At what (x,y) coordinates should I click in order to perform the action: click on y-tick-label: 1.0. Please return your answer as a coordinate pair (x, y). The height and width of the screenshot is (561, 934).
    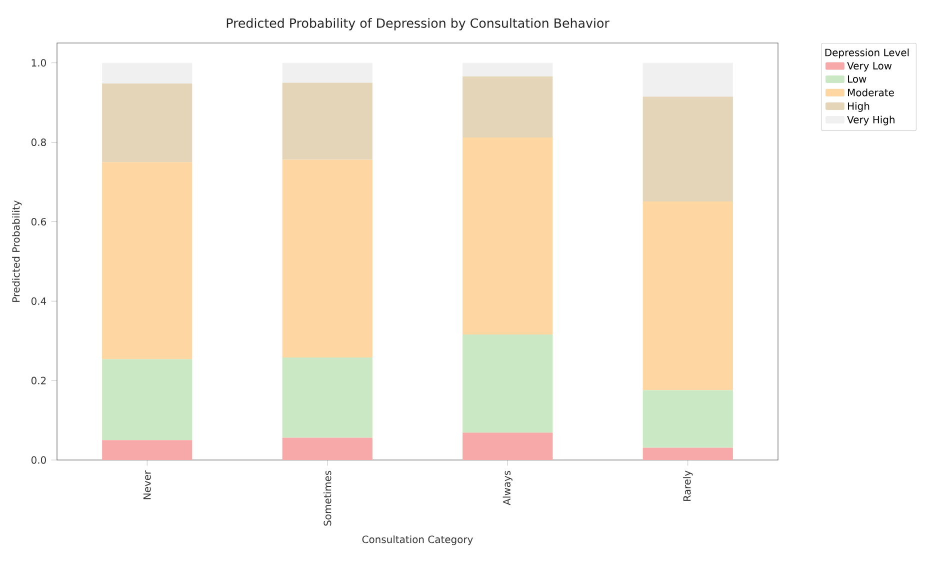
    Looking at the image, I should click on (39, 63).